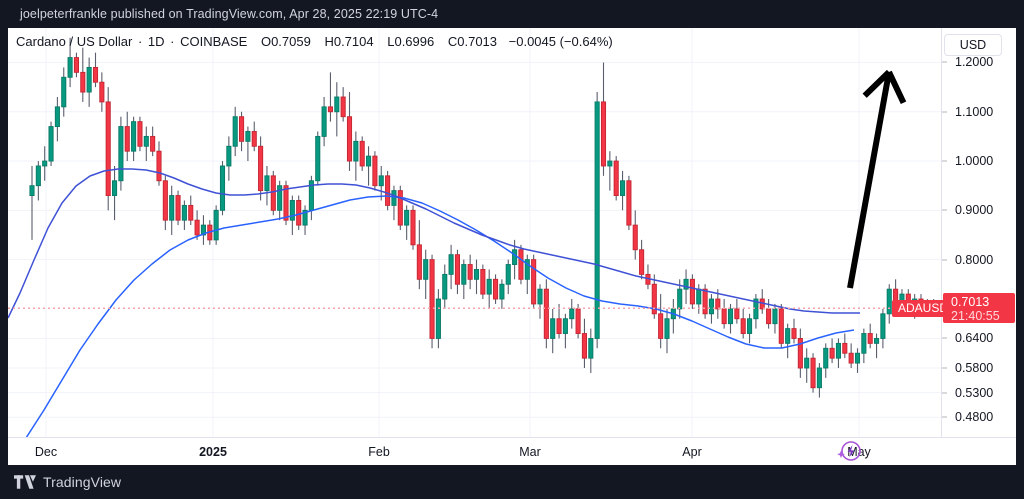 This screenshot has height=499, width=1024. Describe the element at coordinates (974, 392) in the screenshot. I see `price-tick-label: 0.5300` at that location.